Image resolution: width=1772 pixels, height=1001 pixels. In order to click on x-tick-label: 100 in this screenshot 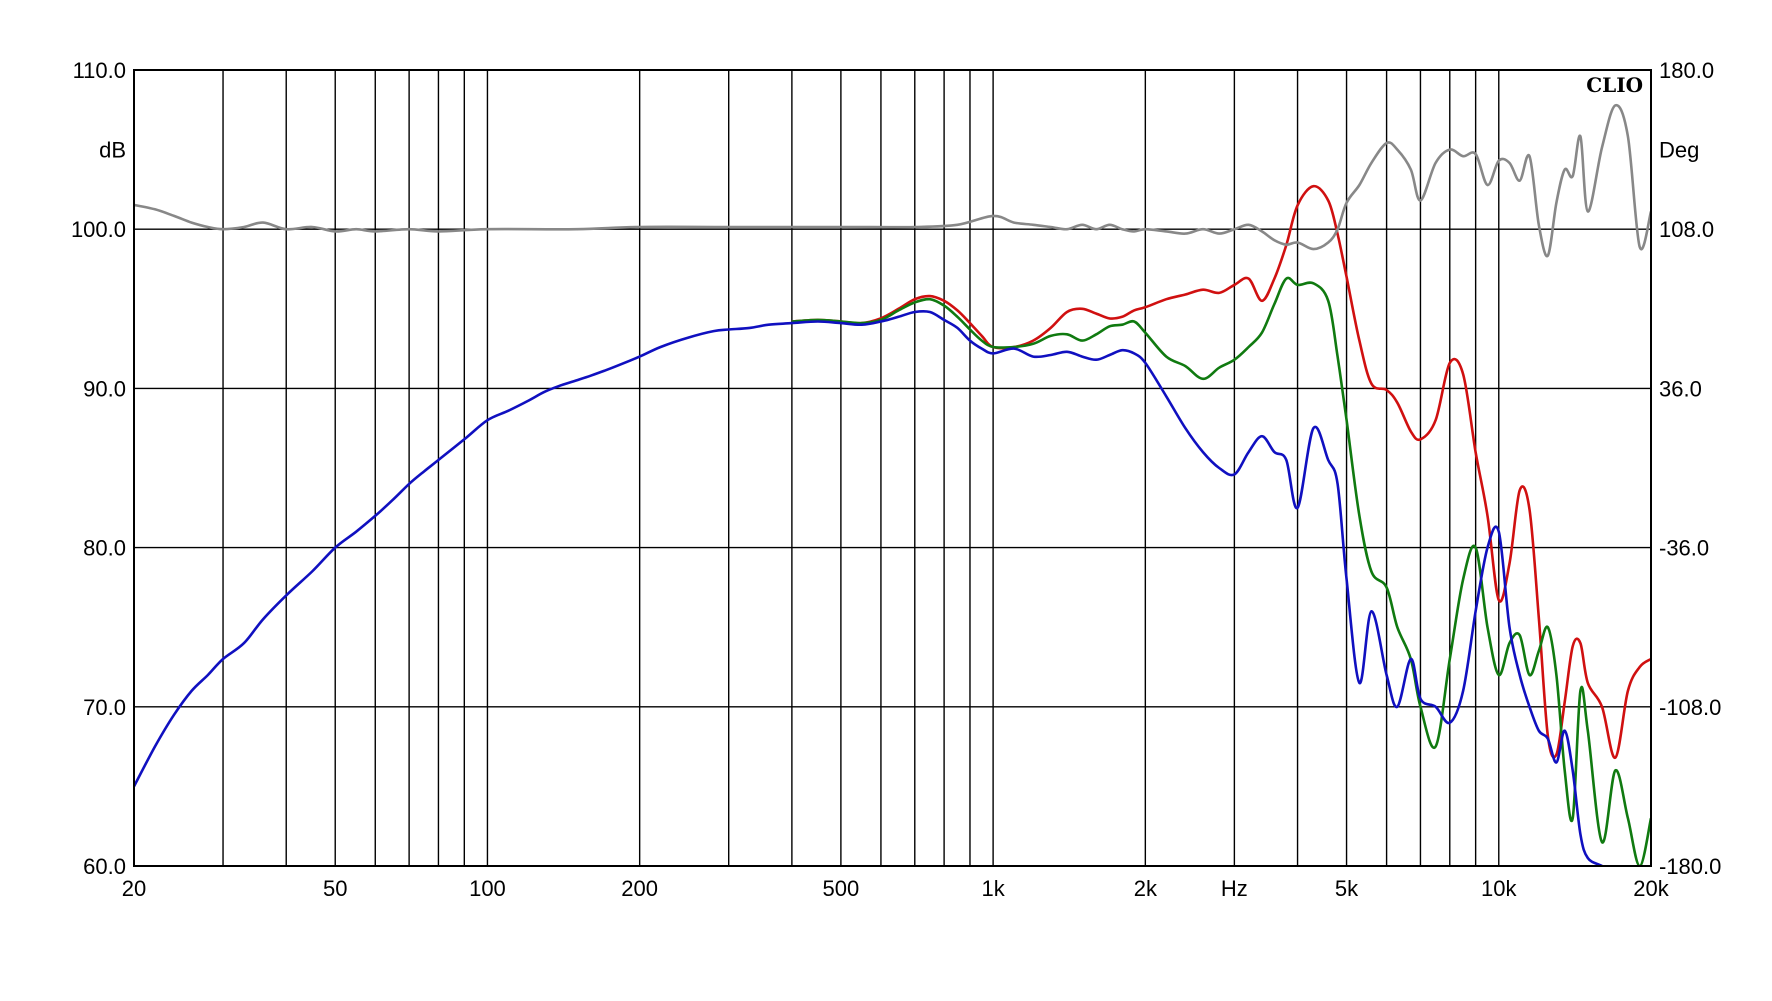, I will do `click(487, 888)`.